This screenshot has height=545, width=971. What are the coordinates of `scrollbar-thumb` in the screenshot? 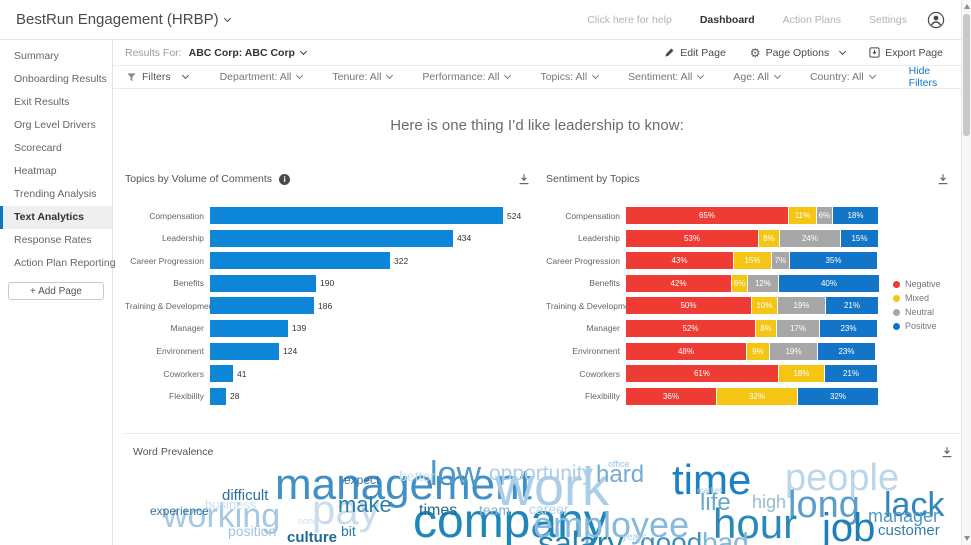 It's located at (966, 75).